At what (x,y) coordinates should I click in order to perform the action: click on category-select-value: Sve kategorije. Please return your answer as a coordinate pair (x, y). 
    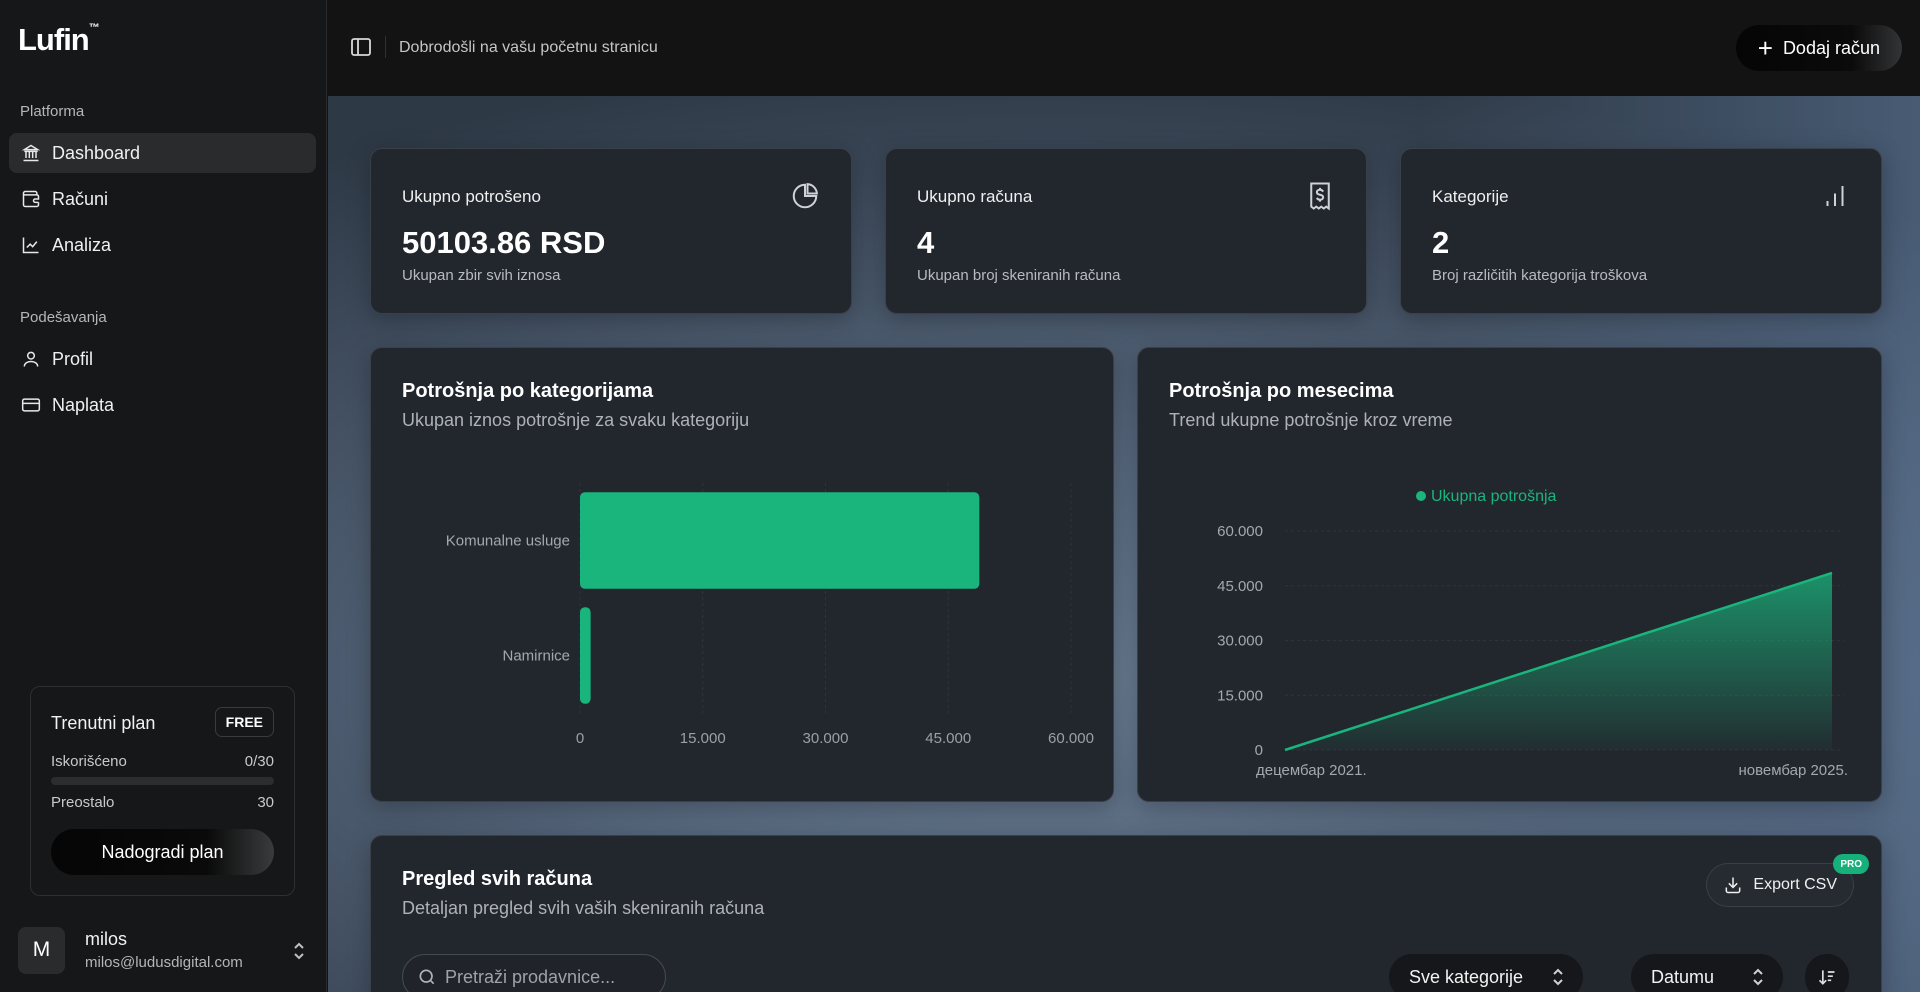
    Looking at the image, I should click on (1466, 976).